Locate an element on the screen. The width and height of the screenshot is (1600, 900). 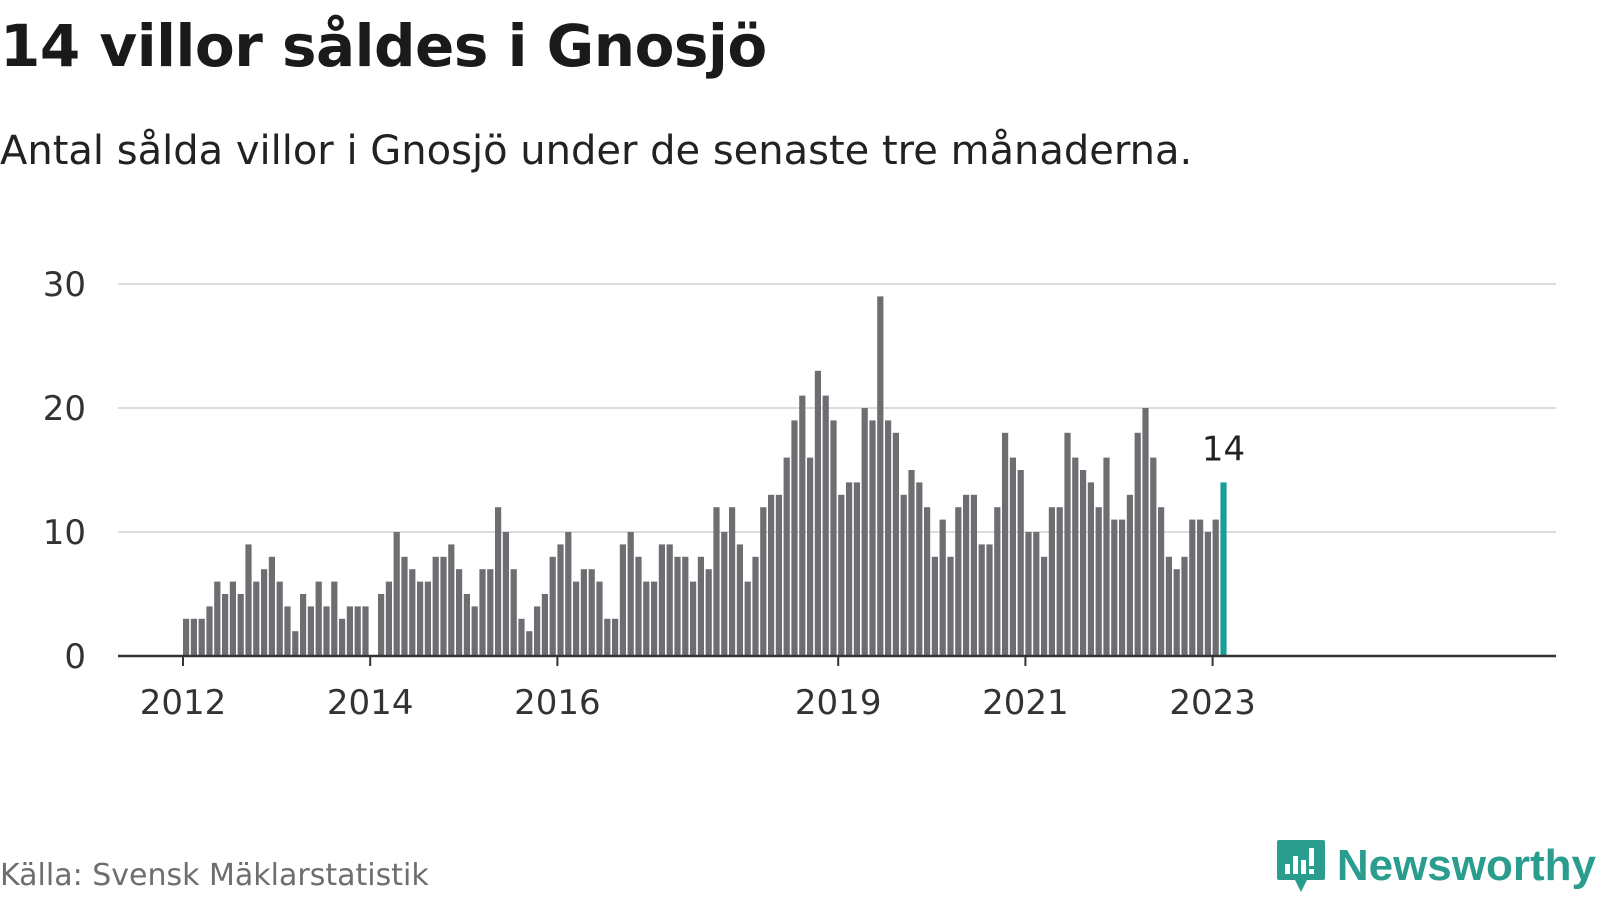
x-tick-label-2016: 2016 is located at coordinates (557, 703).